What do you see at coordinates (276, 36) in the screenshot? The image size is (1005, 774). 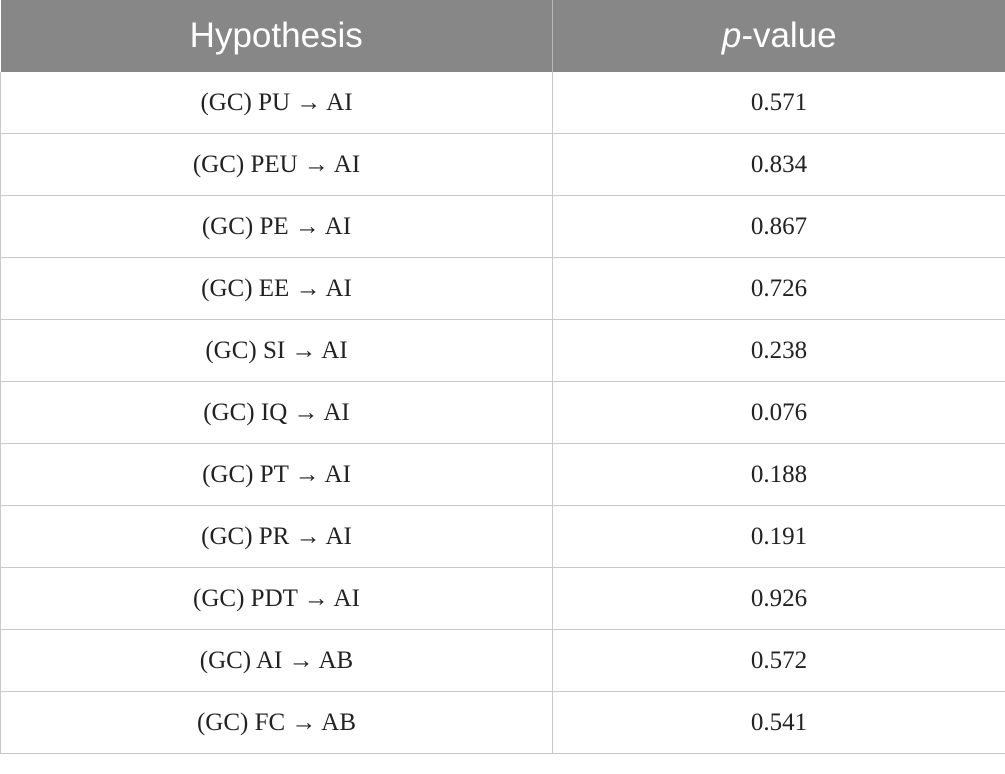 I see `header-hypothesis: Hypothesis` at bounding box center [276, 36].